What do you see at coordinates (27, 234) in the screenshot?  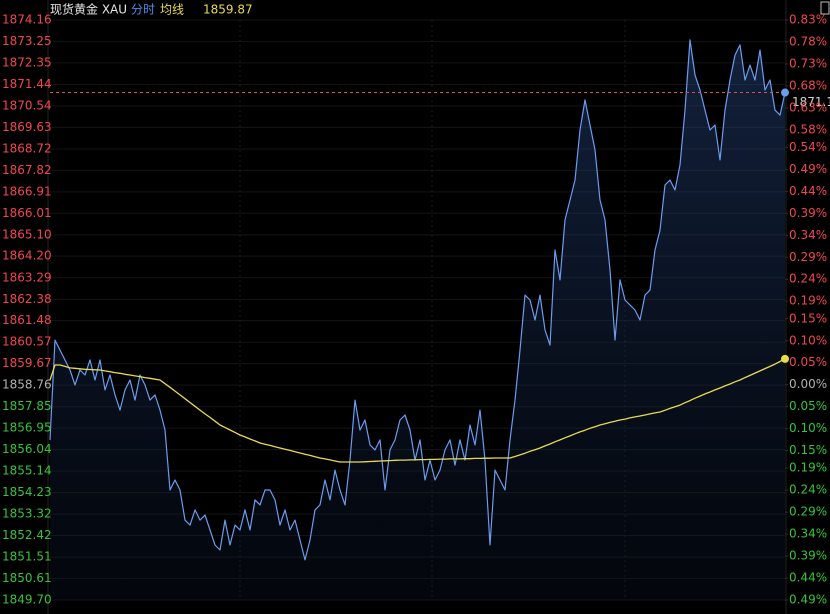 I see `y-tick-label: 1865.10` at bounding box center [27, 234].